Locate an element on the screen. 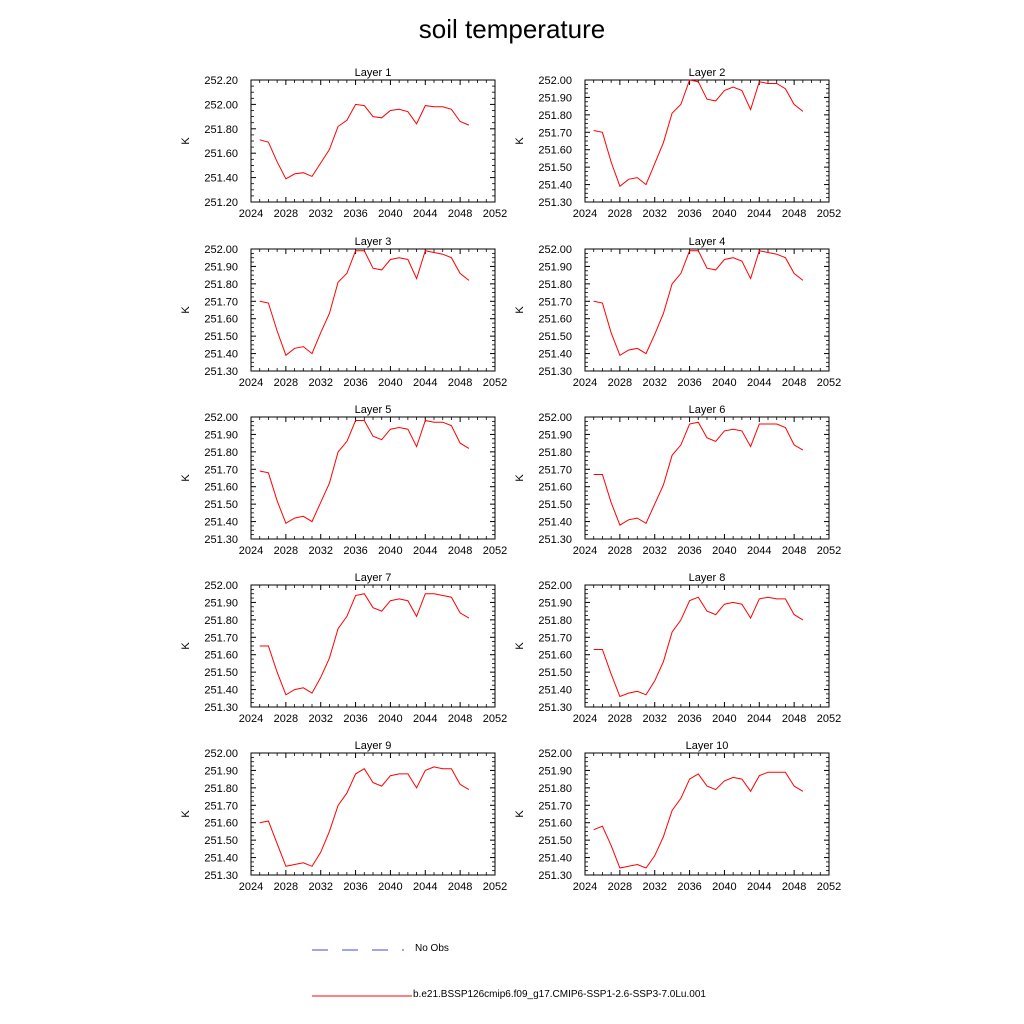 The width and height of the screenshot is (1024, 1024). legend-model-line is located at coordinates (362, 996).